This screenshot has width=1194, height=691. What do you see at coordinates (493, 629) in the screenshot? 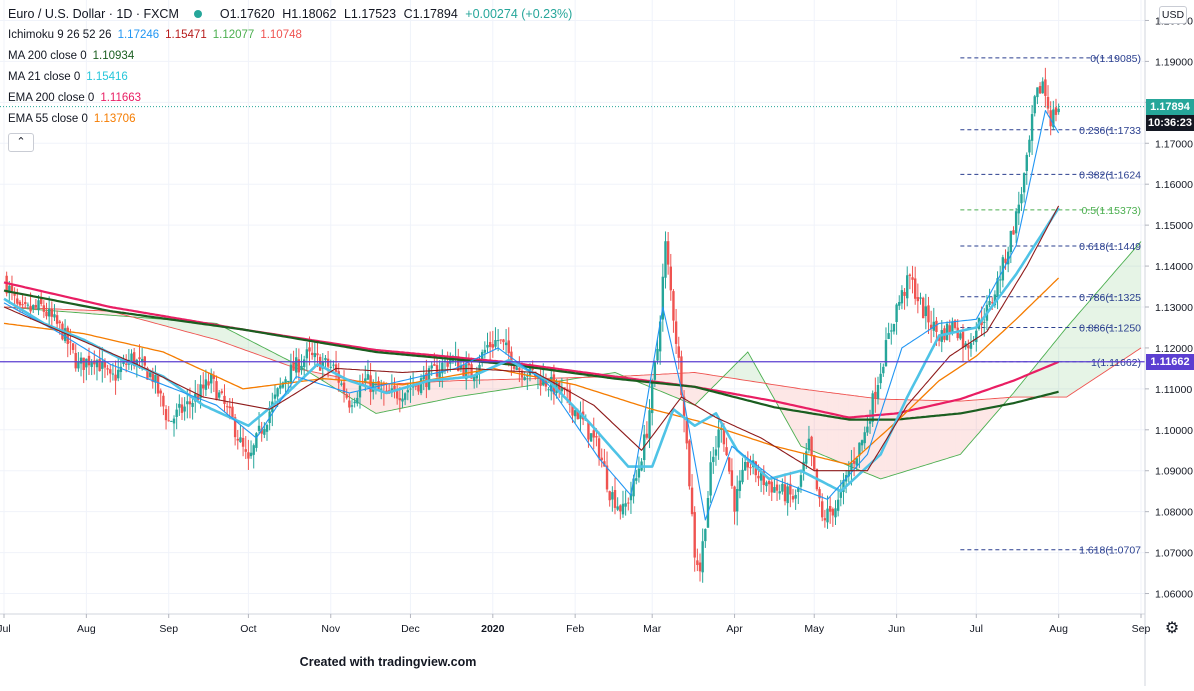
I see `time-tick-label: 2020` at bounding box center [493, 629].